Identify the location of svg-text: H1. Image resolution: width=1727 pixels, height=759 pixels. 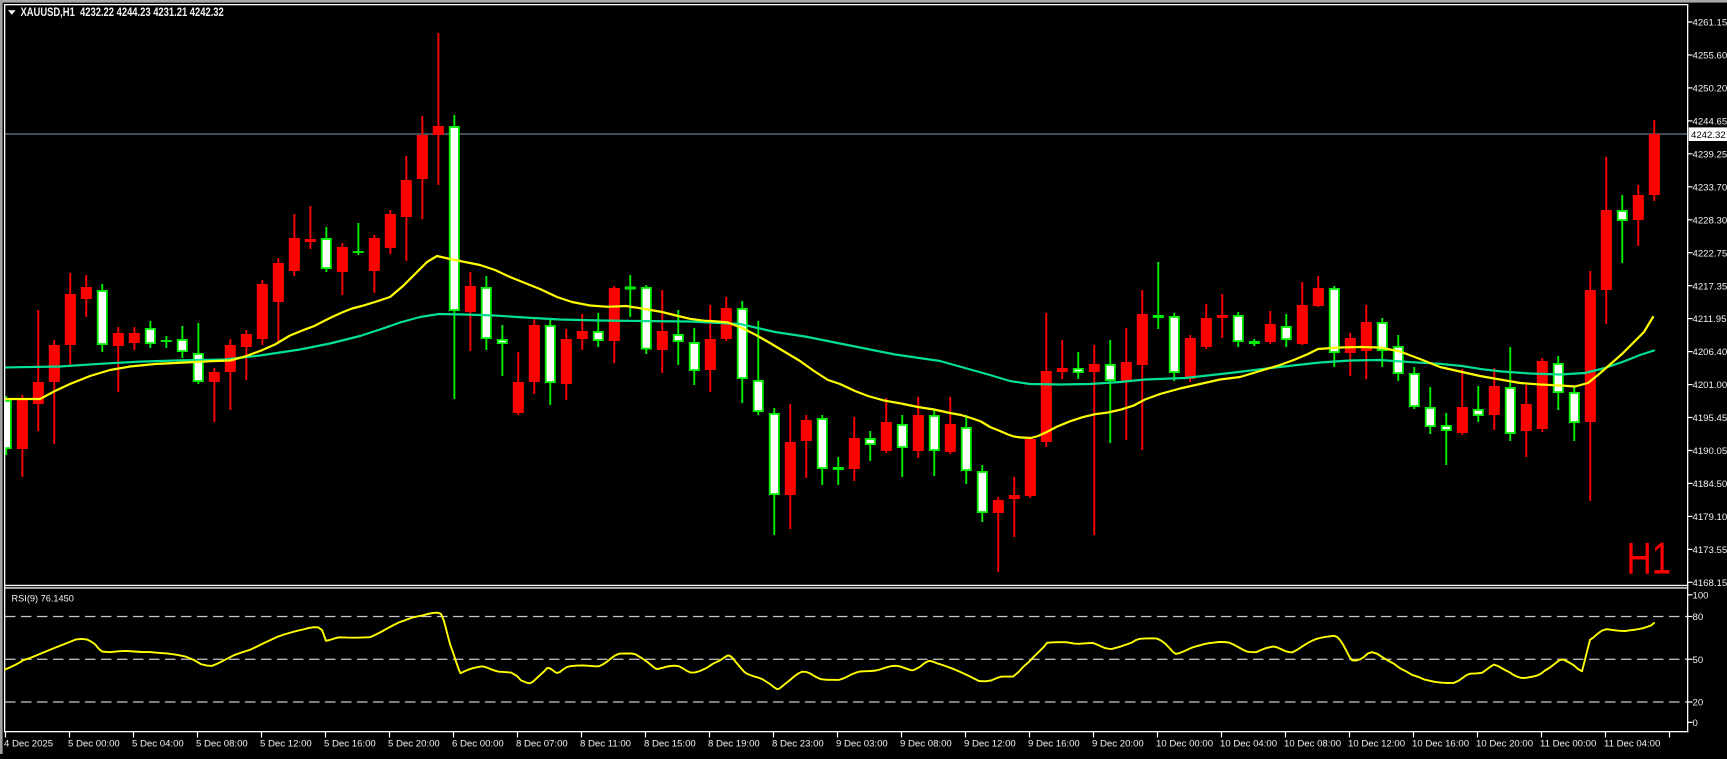
(1649, 559).